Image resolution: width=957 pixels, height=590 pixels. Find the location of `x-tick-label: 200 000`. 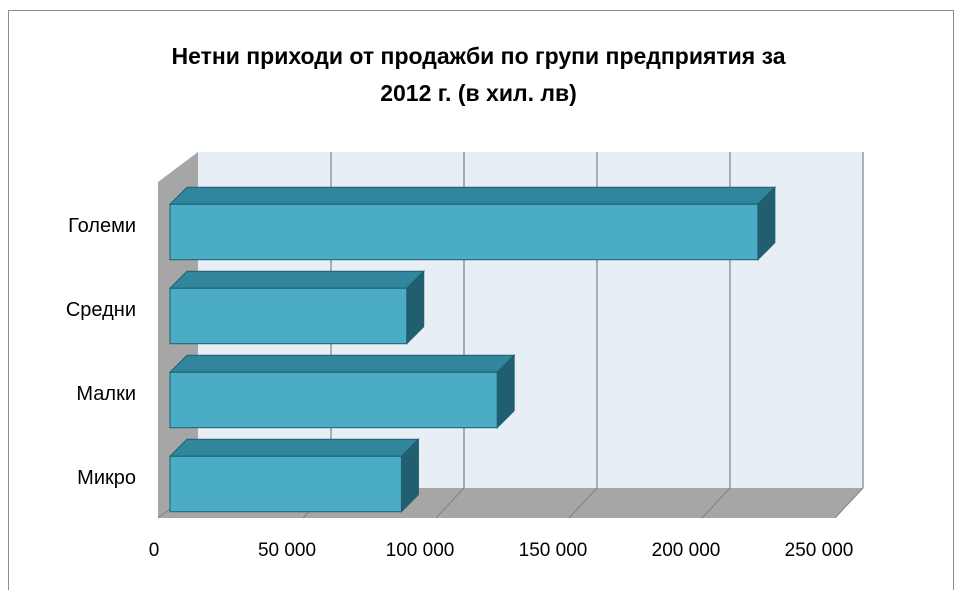

x-tick-label: 200 000 is located at coordinates (686, 550).